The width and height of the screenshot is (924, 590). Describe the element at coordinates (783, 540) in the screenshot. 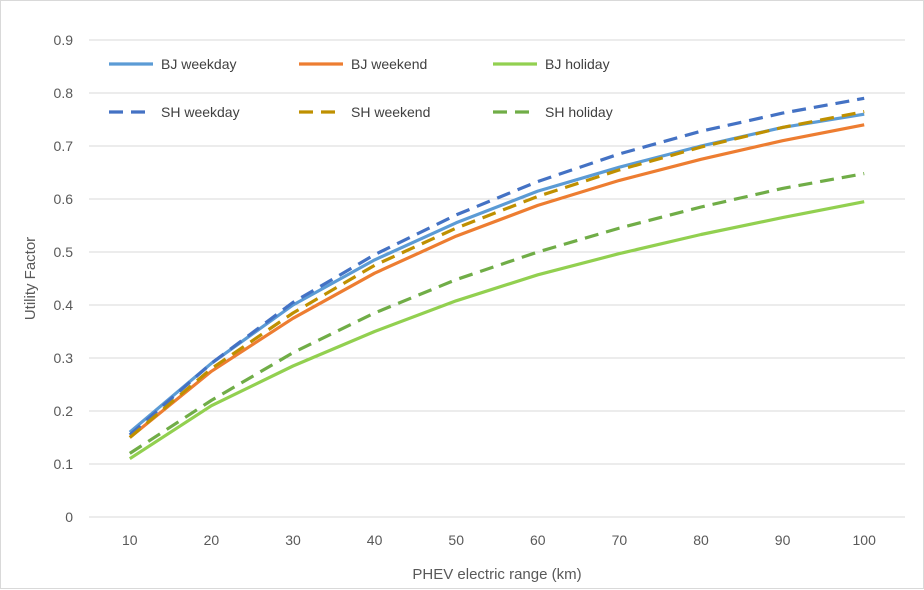

I see `x-tick-label: 90` at that location.